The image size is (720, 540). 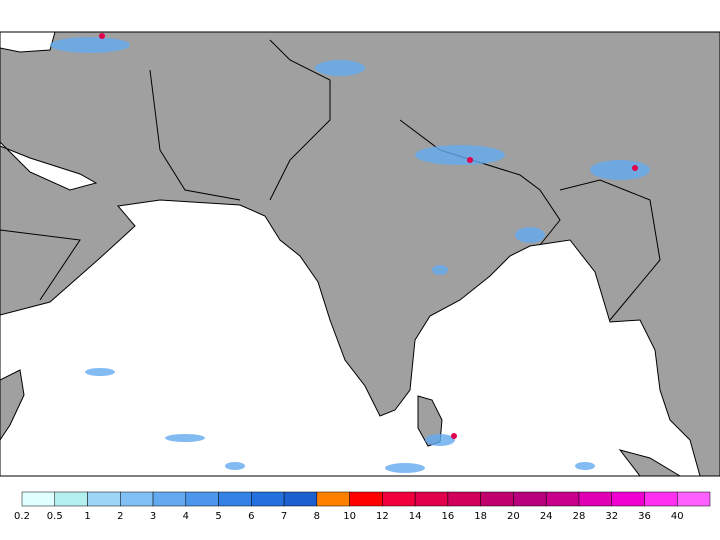 What do you see at coordinates (317, 516) in the screenshot?
I see `legend-label: 8` at bounding box center [317, 516].